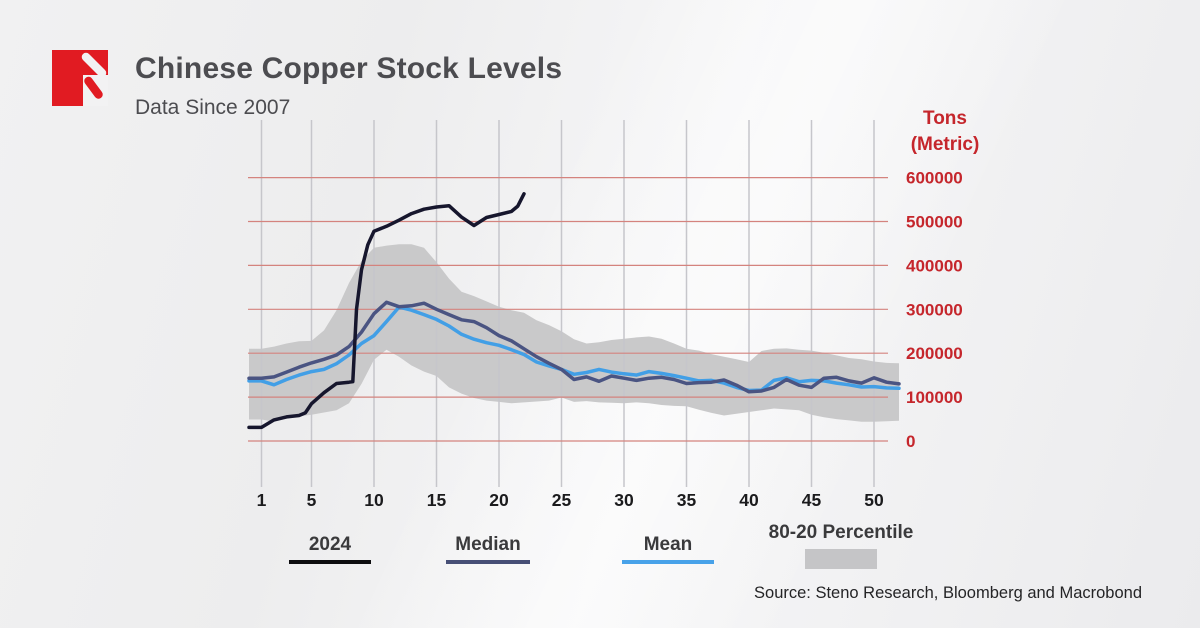 The image size is (1200, 628). What do you see at coordinates (488, 544) in the screenshot?
I see `legend-label-median: Median` at bounding box center [488, 544].